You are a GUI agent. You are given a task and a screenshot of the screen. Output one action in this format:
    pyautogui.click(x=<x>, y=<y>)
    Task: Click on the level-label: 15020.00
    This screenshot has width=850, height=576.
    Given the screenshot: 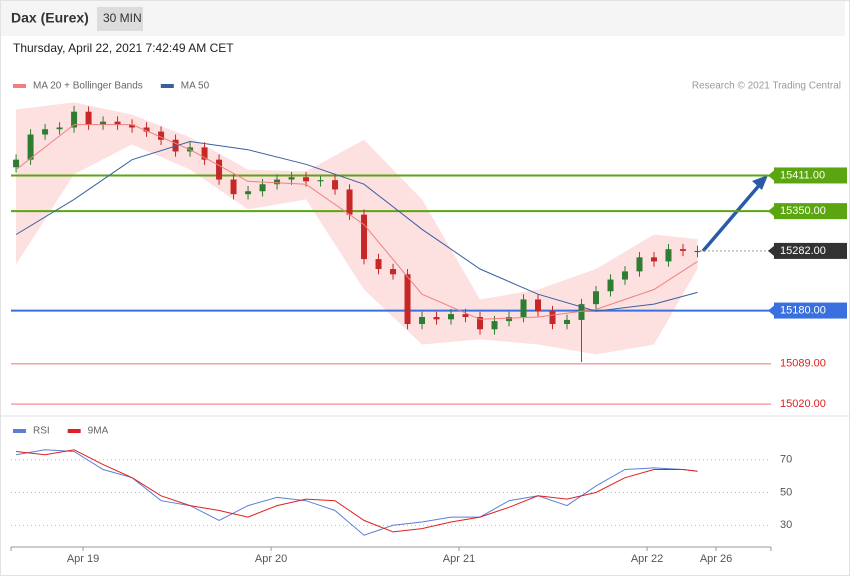 What is the action you would take?
    pyautogui.click(x=803, y=404)
    